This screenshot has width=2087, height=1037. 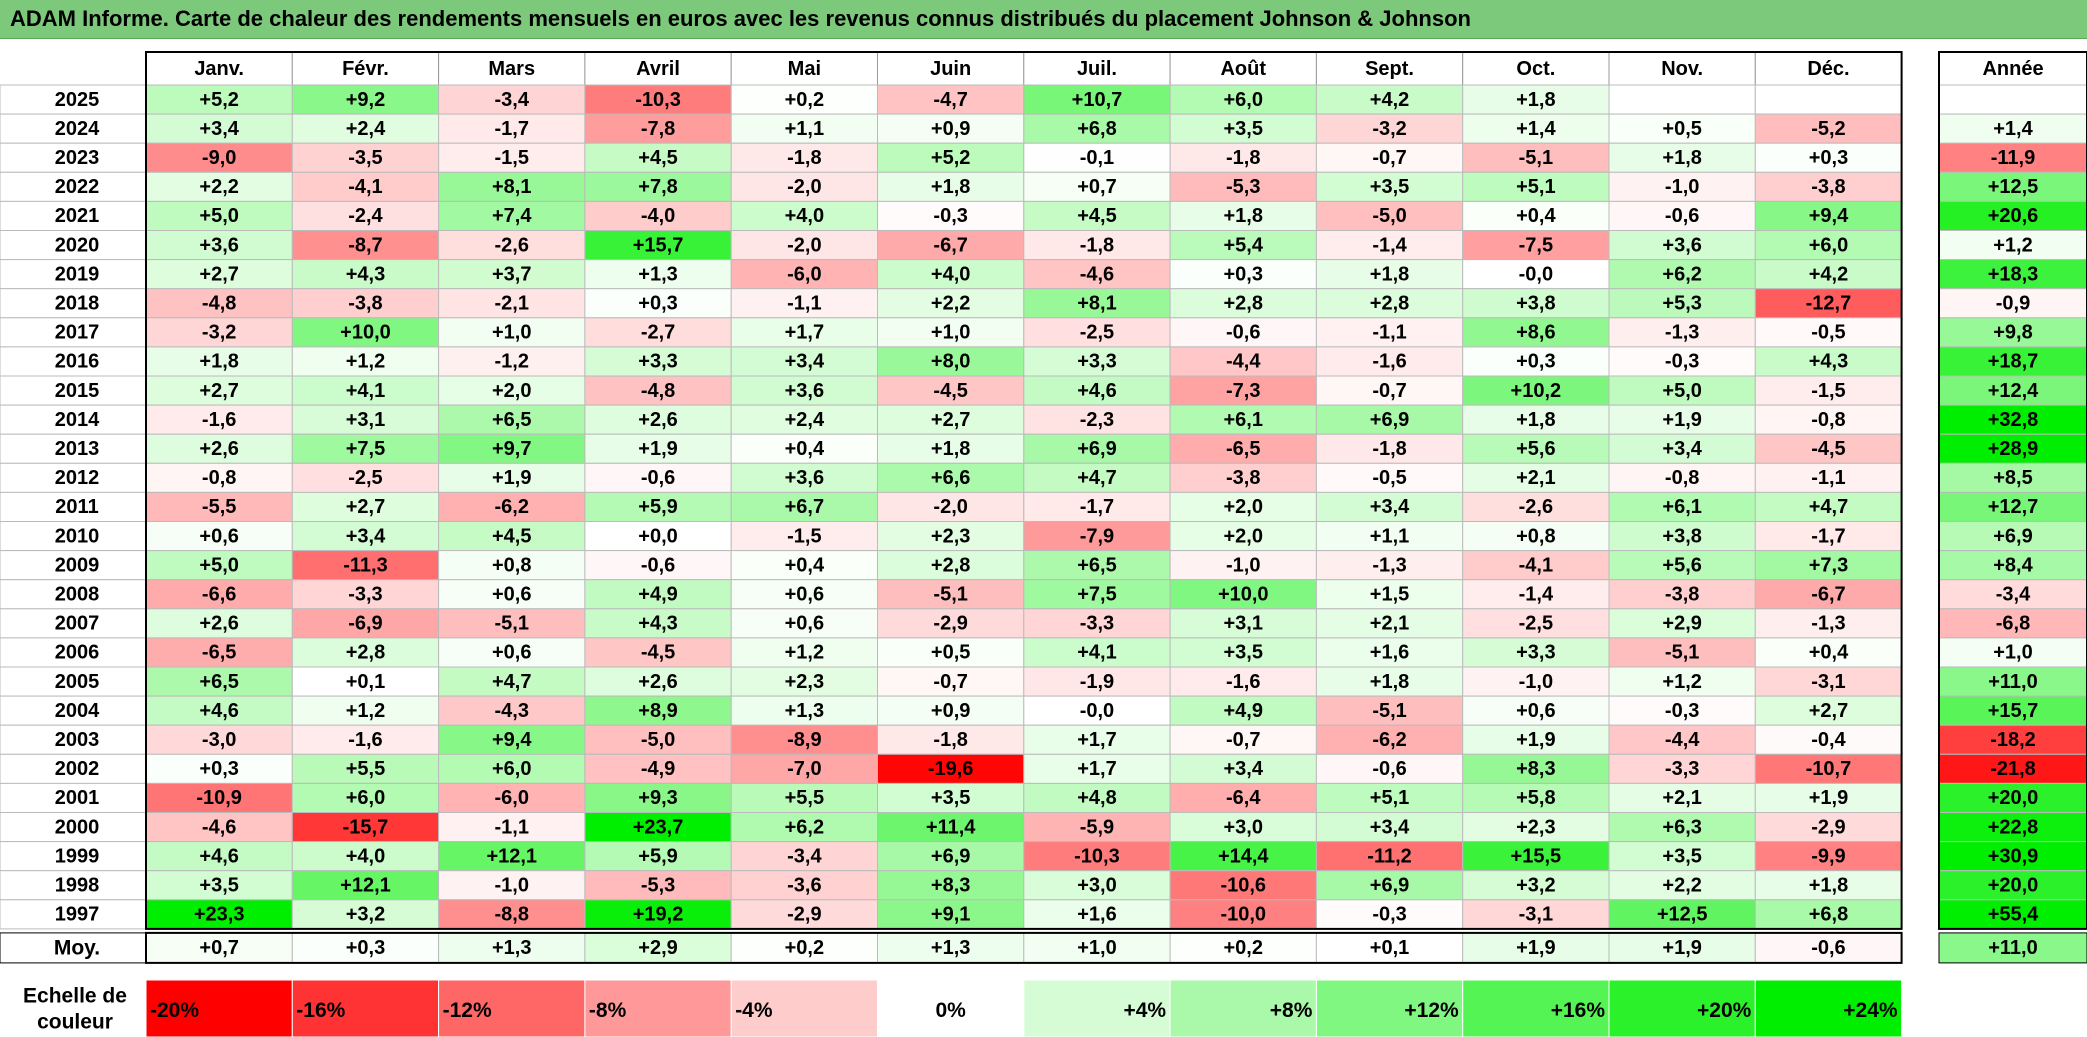 I want to click on heat-cell-value: -4,4, so click(x=1682, y=740).